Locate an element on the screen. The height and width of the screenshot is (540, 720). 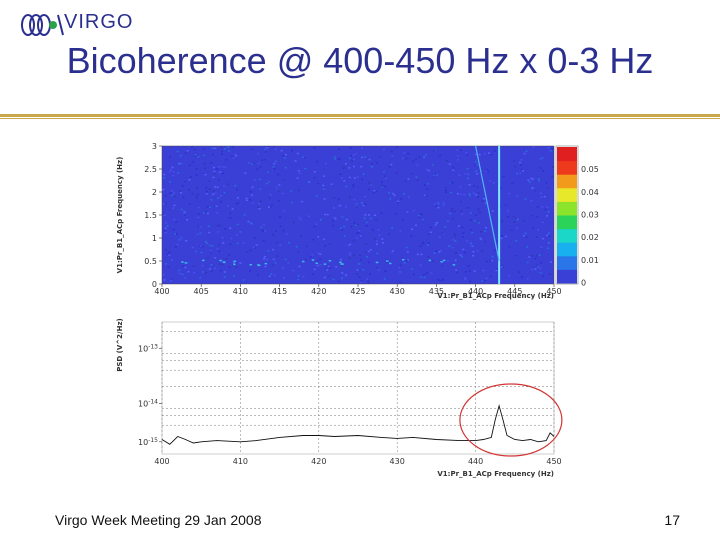
heatmap-x-tick-label: 405 is located at coordinates (201, 291).